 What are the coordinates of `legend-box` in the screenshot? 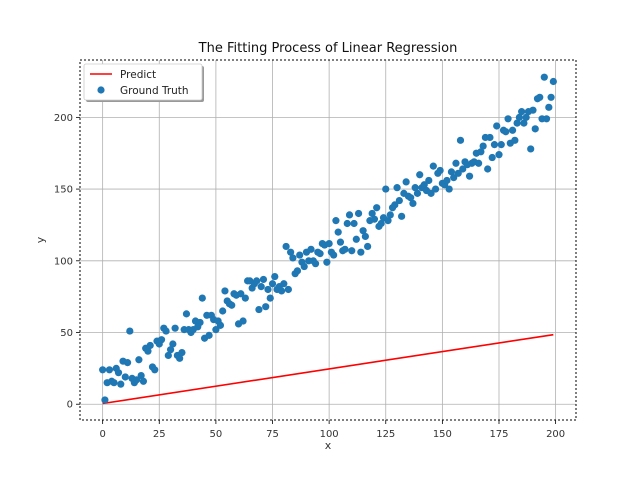 It's located at (143, 82).